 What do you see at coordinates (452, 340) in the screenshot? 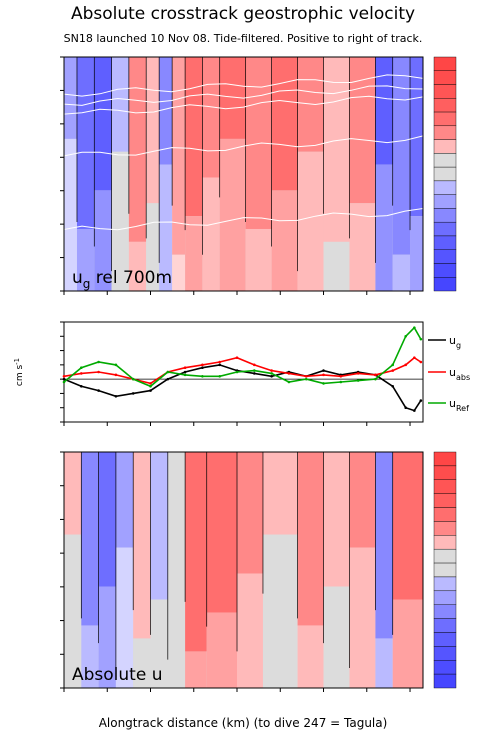
I see `legend-name: u` at bounding box center [452, 340].